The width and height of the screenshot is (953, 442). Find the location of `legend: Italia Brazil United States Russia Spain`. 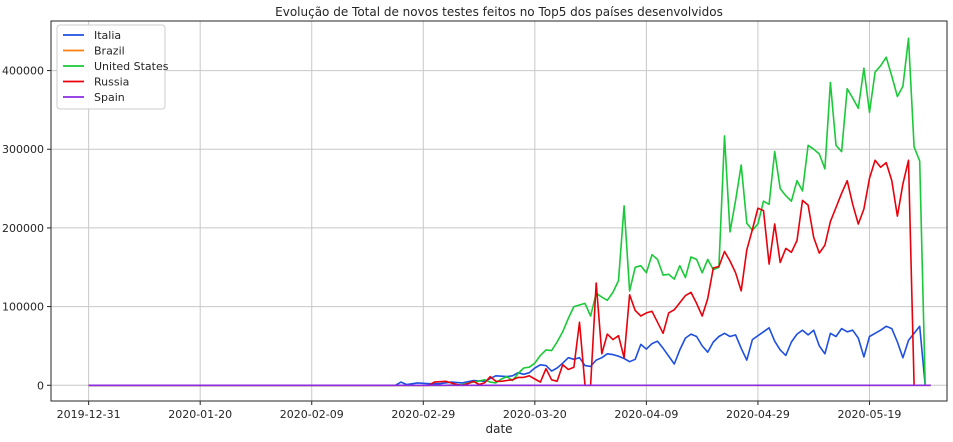

legend: Italia Brazil United States Russia Spain is located at coordinates (112, 67).